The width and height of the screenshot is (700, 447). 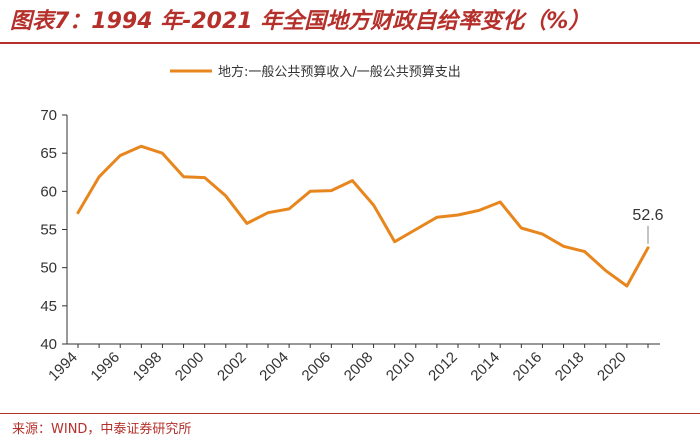 What do you see at coordinates (105, 367) in the screenshot?
I see `x-tick-label: 1996` at bounding box center [105, 367].